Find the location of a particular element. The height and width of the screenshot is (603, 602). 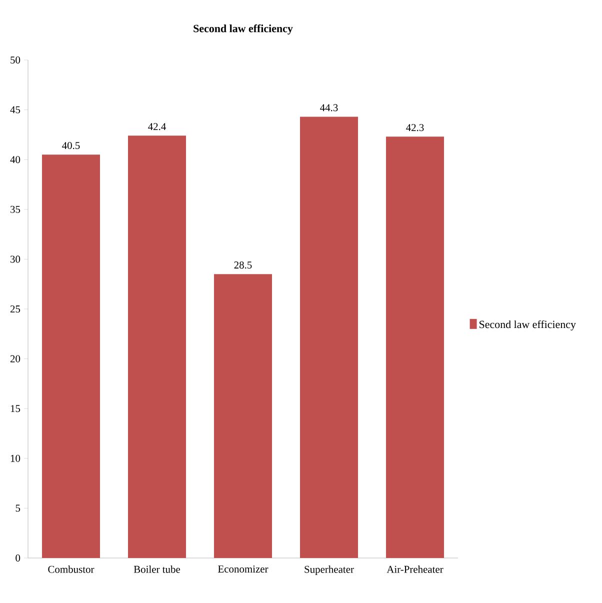

y-tick-label: 40 is located at coordinates (15, 160).